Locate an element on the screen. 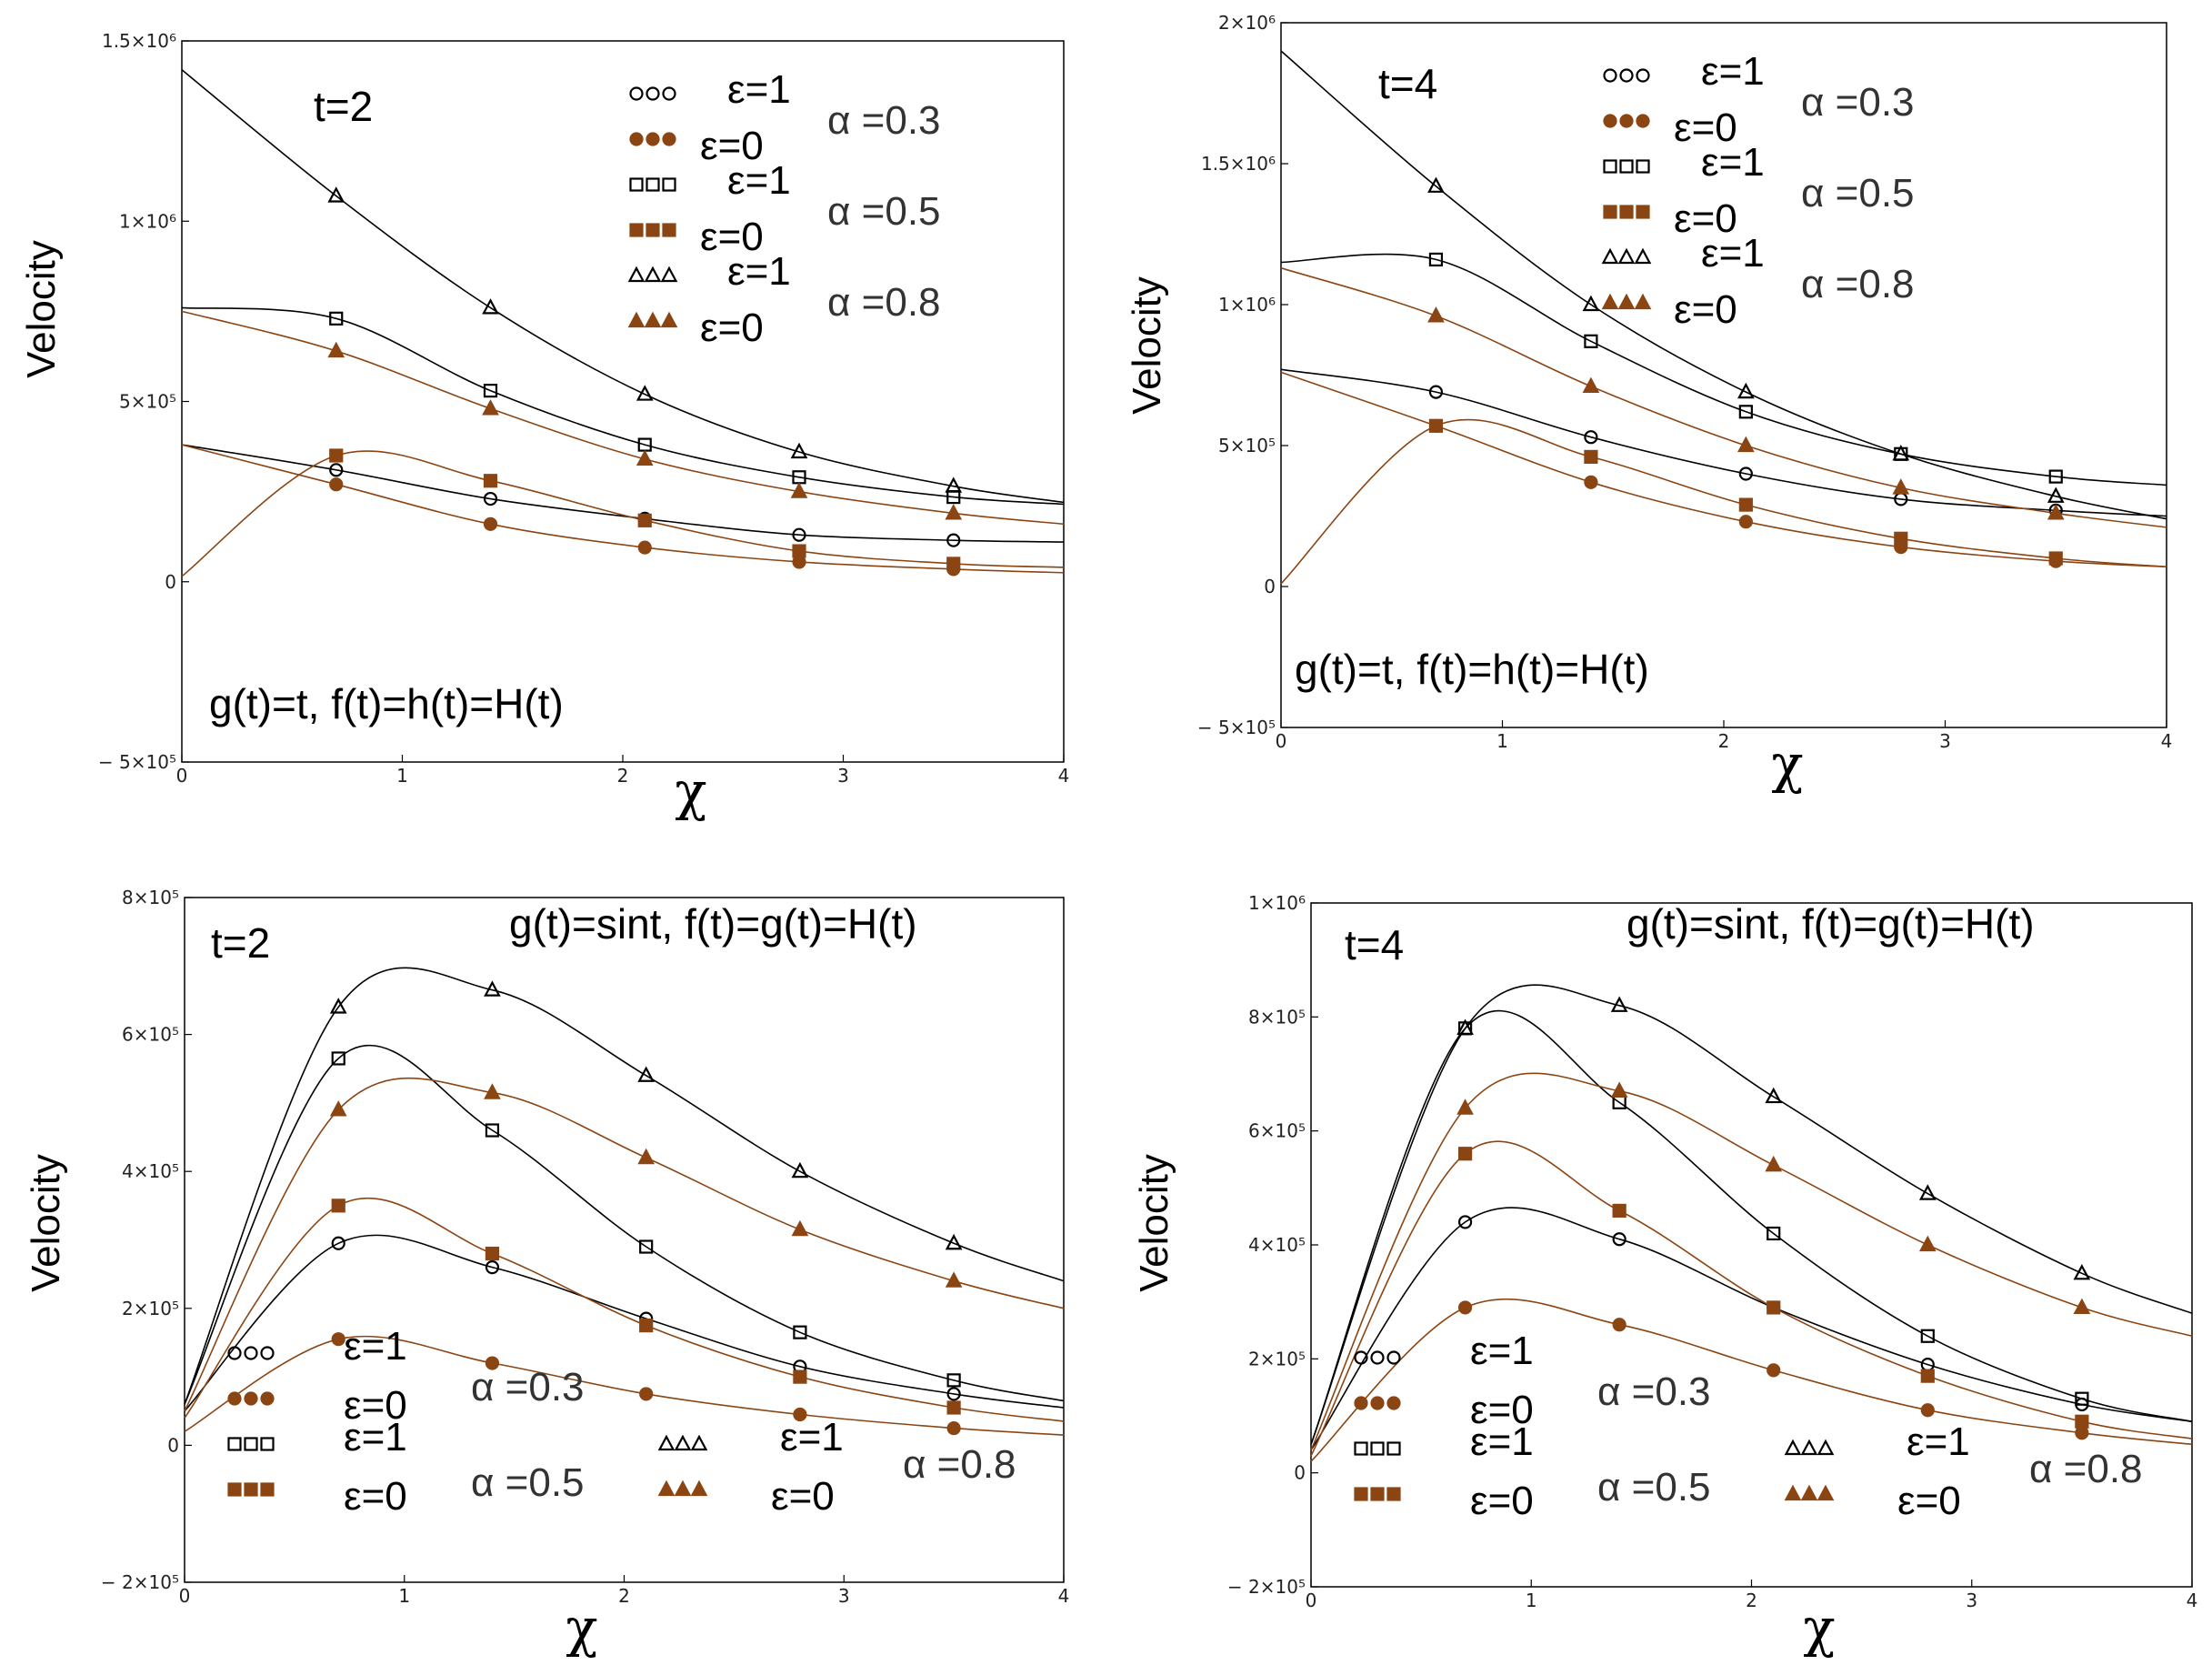  function-annotation: g(t)=sint, f(t)=g(t)=H(t) is located at coordinates (713, 924).